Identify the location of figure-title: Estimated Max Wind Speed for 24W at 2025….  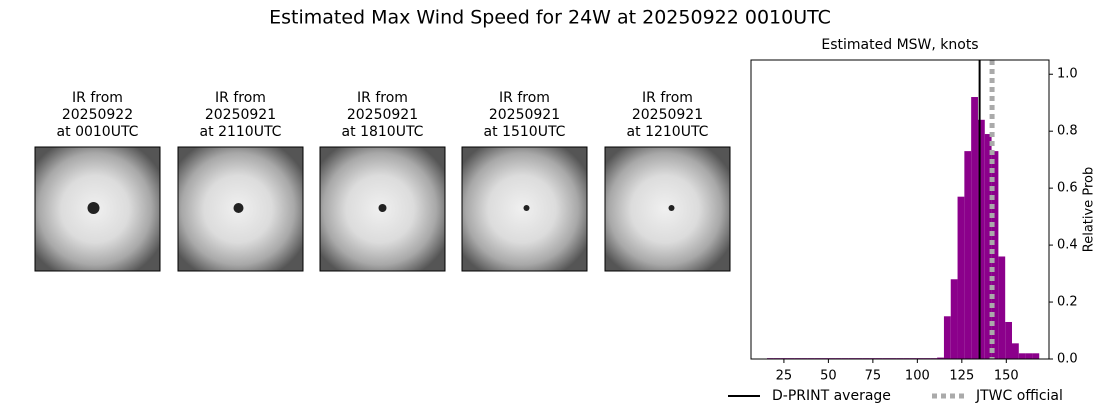
(550, 18).